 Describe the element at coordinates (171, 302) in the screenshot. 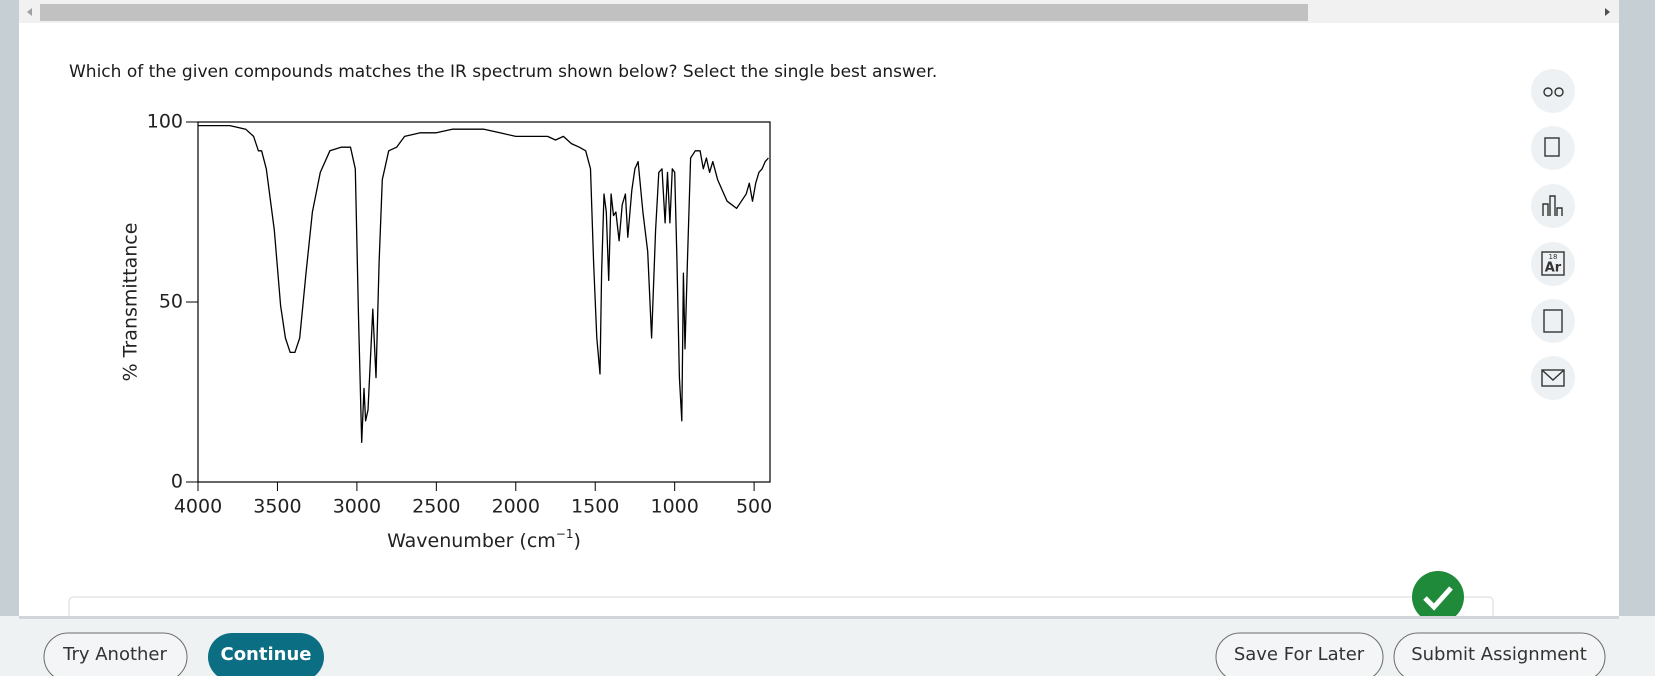

I see `y-tick-label: 50` at that location.